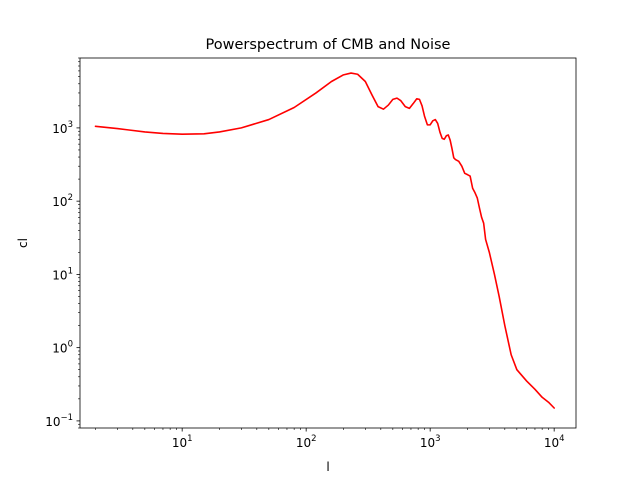 Image resolution: width=640 pixels, height=480 pixels. What do you see at coordinates (330, 439) in the screenshot?
I see `x-axis: 10¹ 10² 10³ 10⁴` at bounding box center [330, 439].